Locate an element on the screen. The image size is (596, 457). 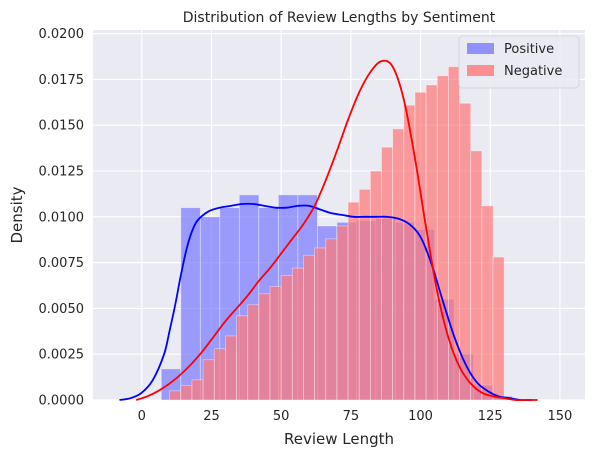
y-tick-label: 0.0125 is located at coordinates (62, 172).